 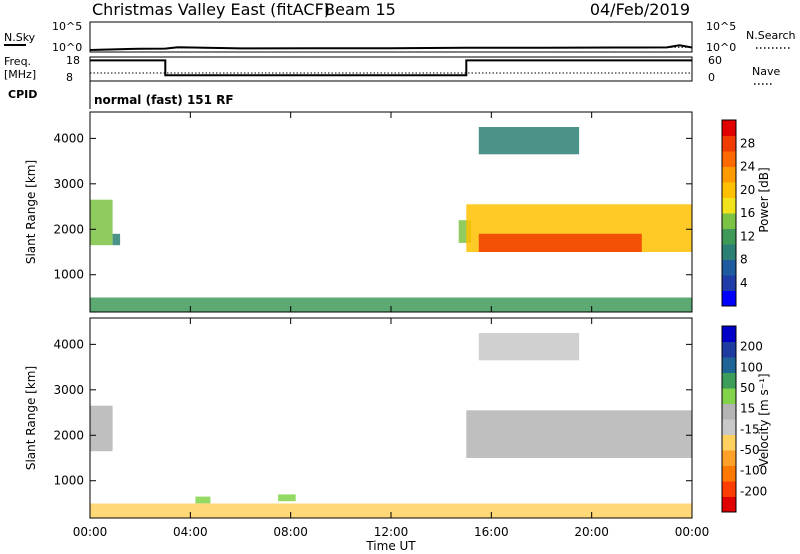 I want to click on colorbar-tick-label: 16, so click(x=747, y=213).